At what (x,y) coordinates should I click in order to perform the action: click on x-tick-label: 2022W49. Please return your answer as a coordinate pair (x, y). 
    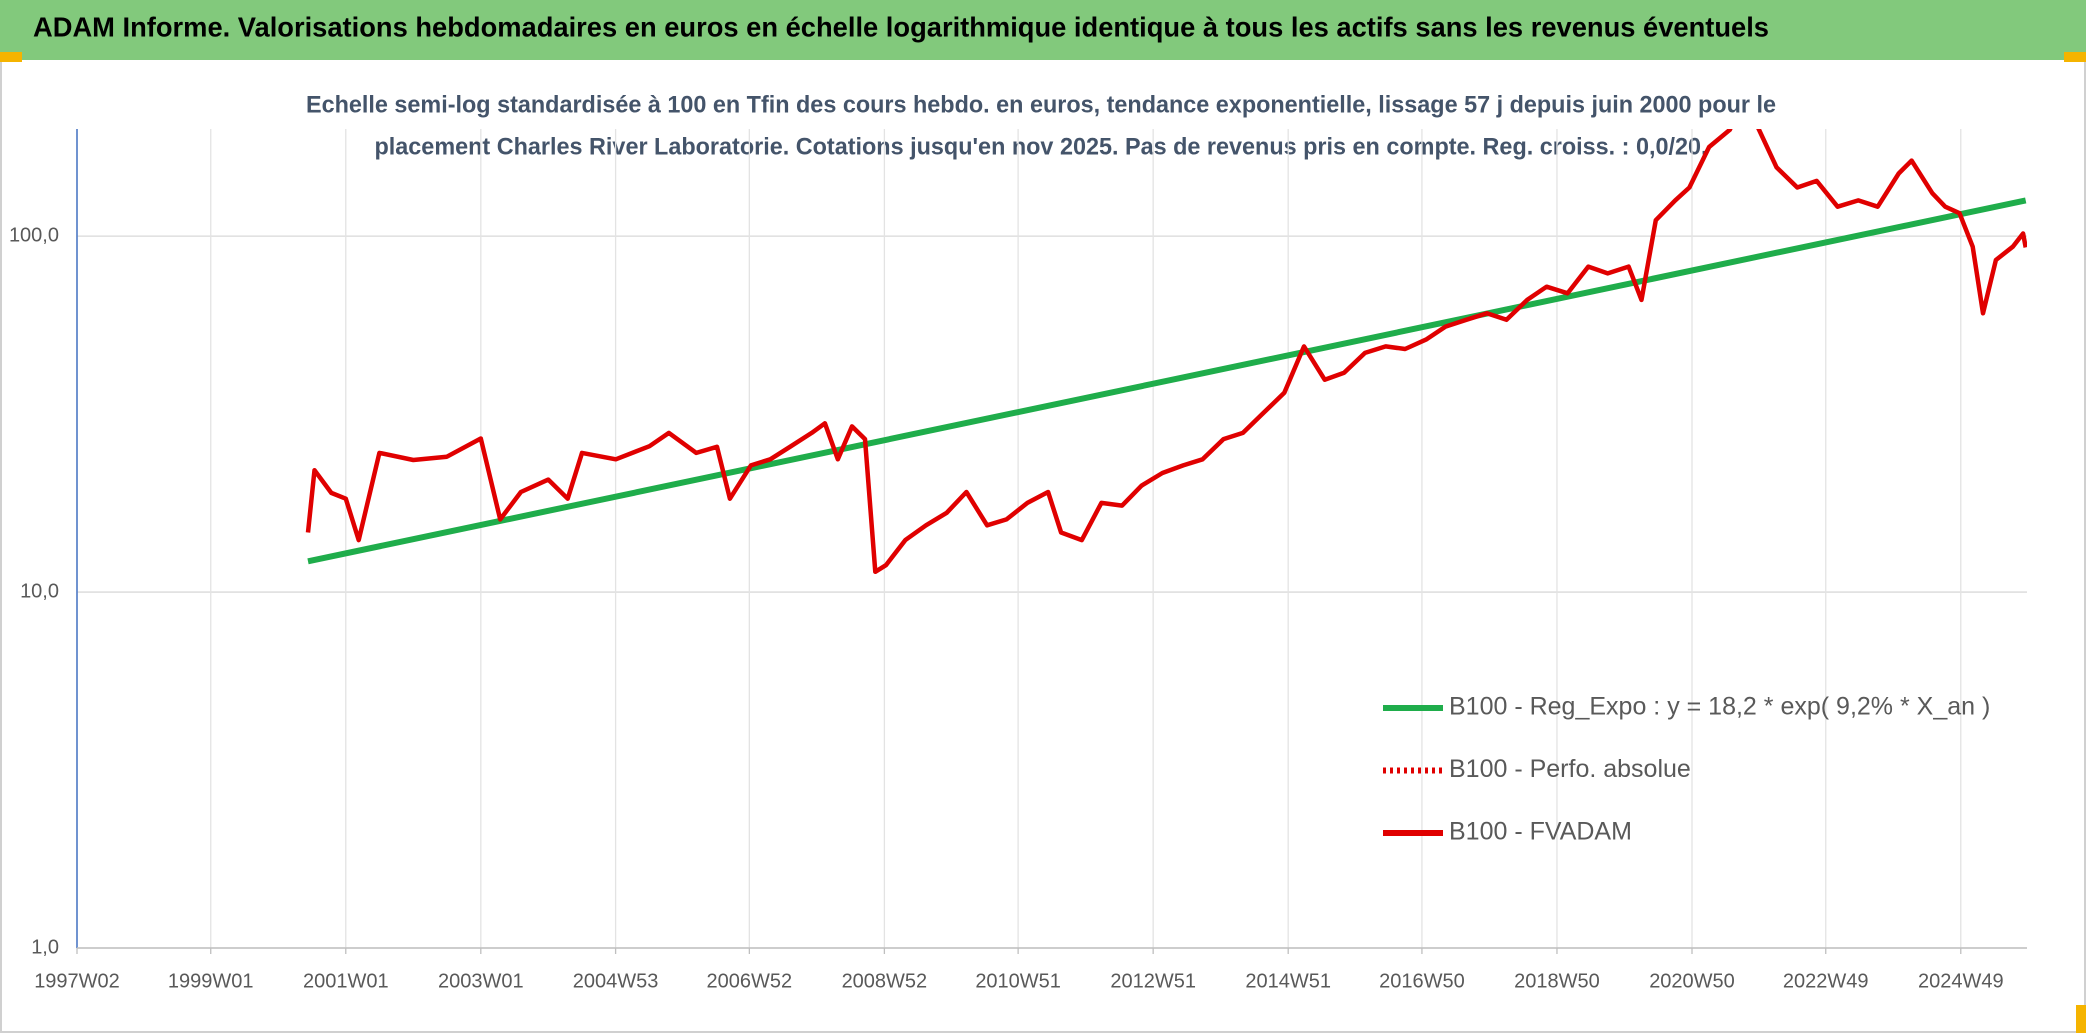
    Looking at the image, I should click on (1826, 981).